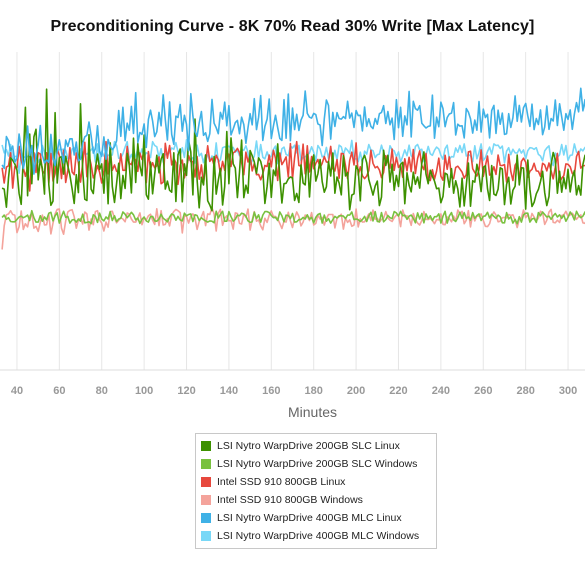 This screenshot has height=567, width=585. What do you see at coordinates (229, 391) in the screenshot?
I see `x-tick-label-140: 140` at bounding box center [229, 391].